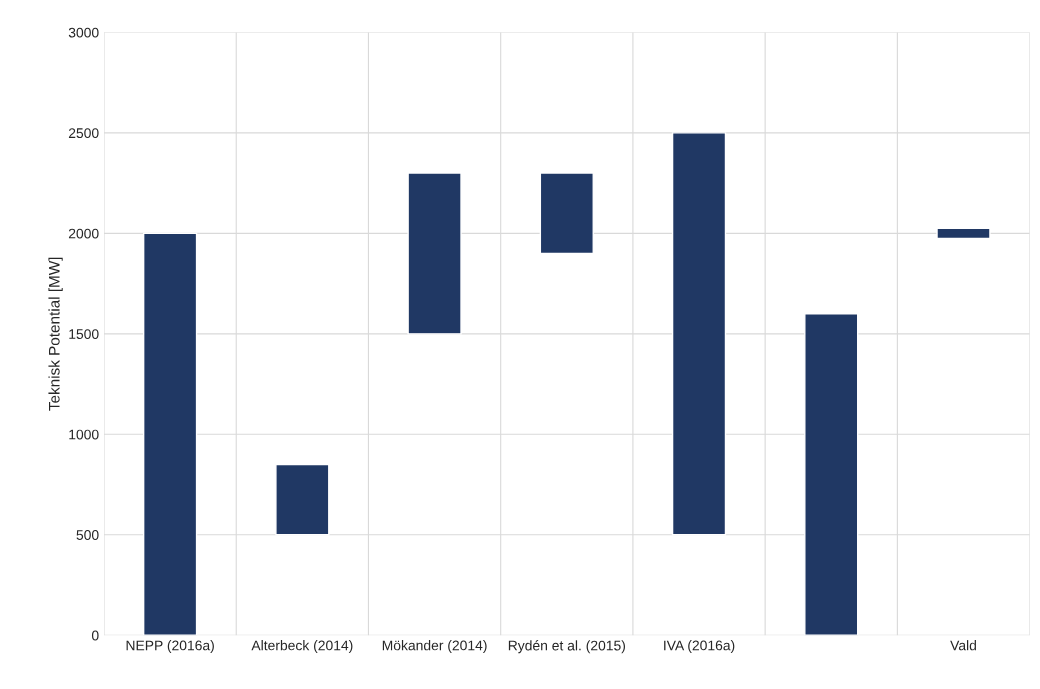  Describe the element at coordinates (84, 434) in the screenshot. I see `y-tick-label: 1000` at that location.